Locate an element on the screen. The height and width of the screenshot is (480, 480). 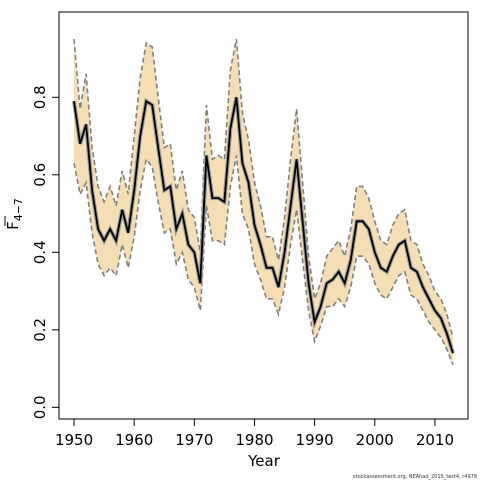
x-tick-label: 1950 is located at coordinates (74, 440).